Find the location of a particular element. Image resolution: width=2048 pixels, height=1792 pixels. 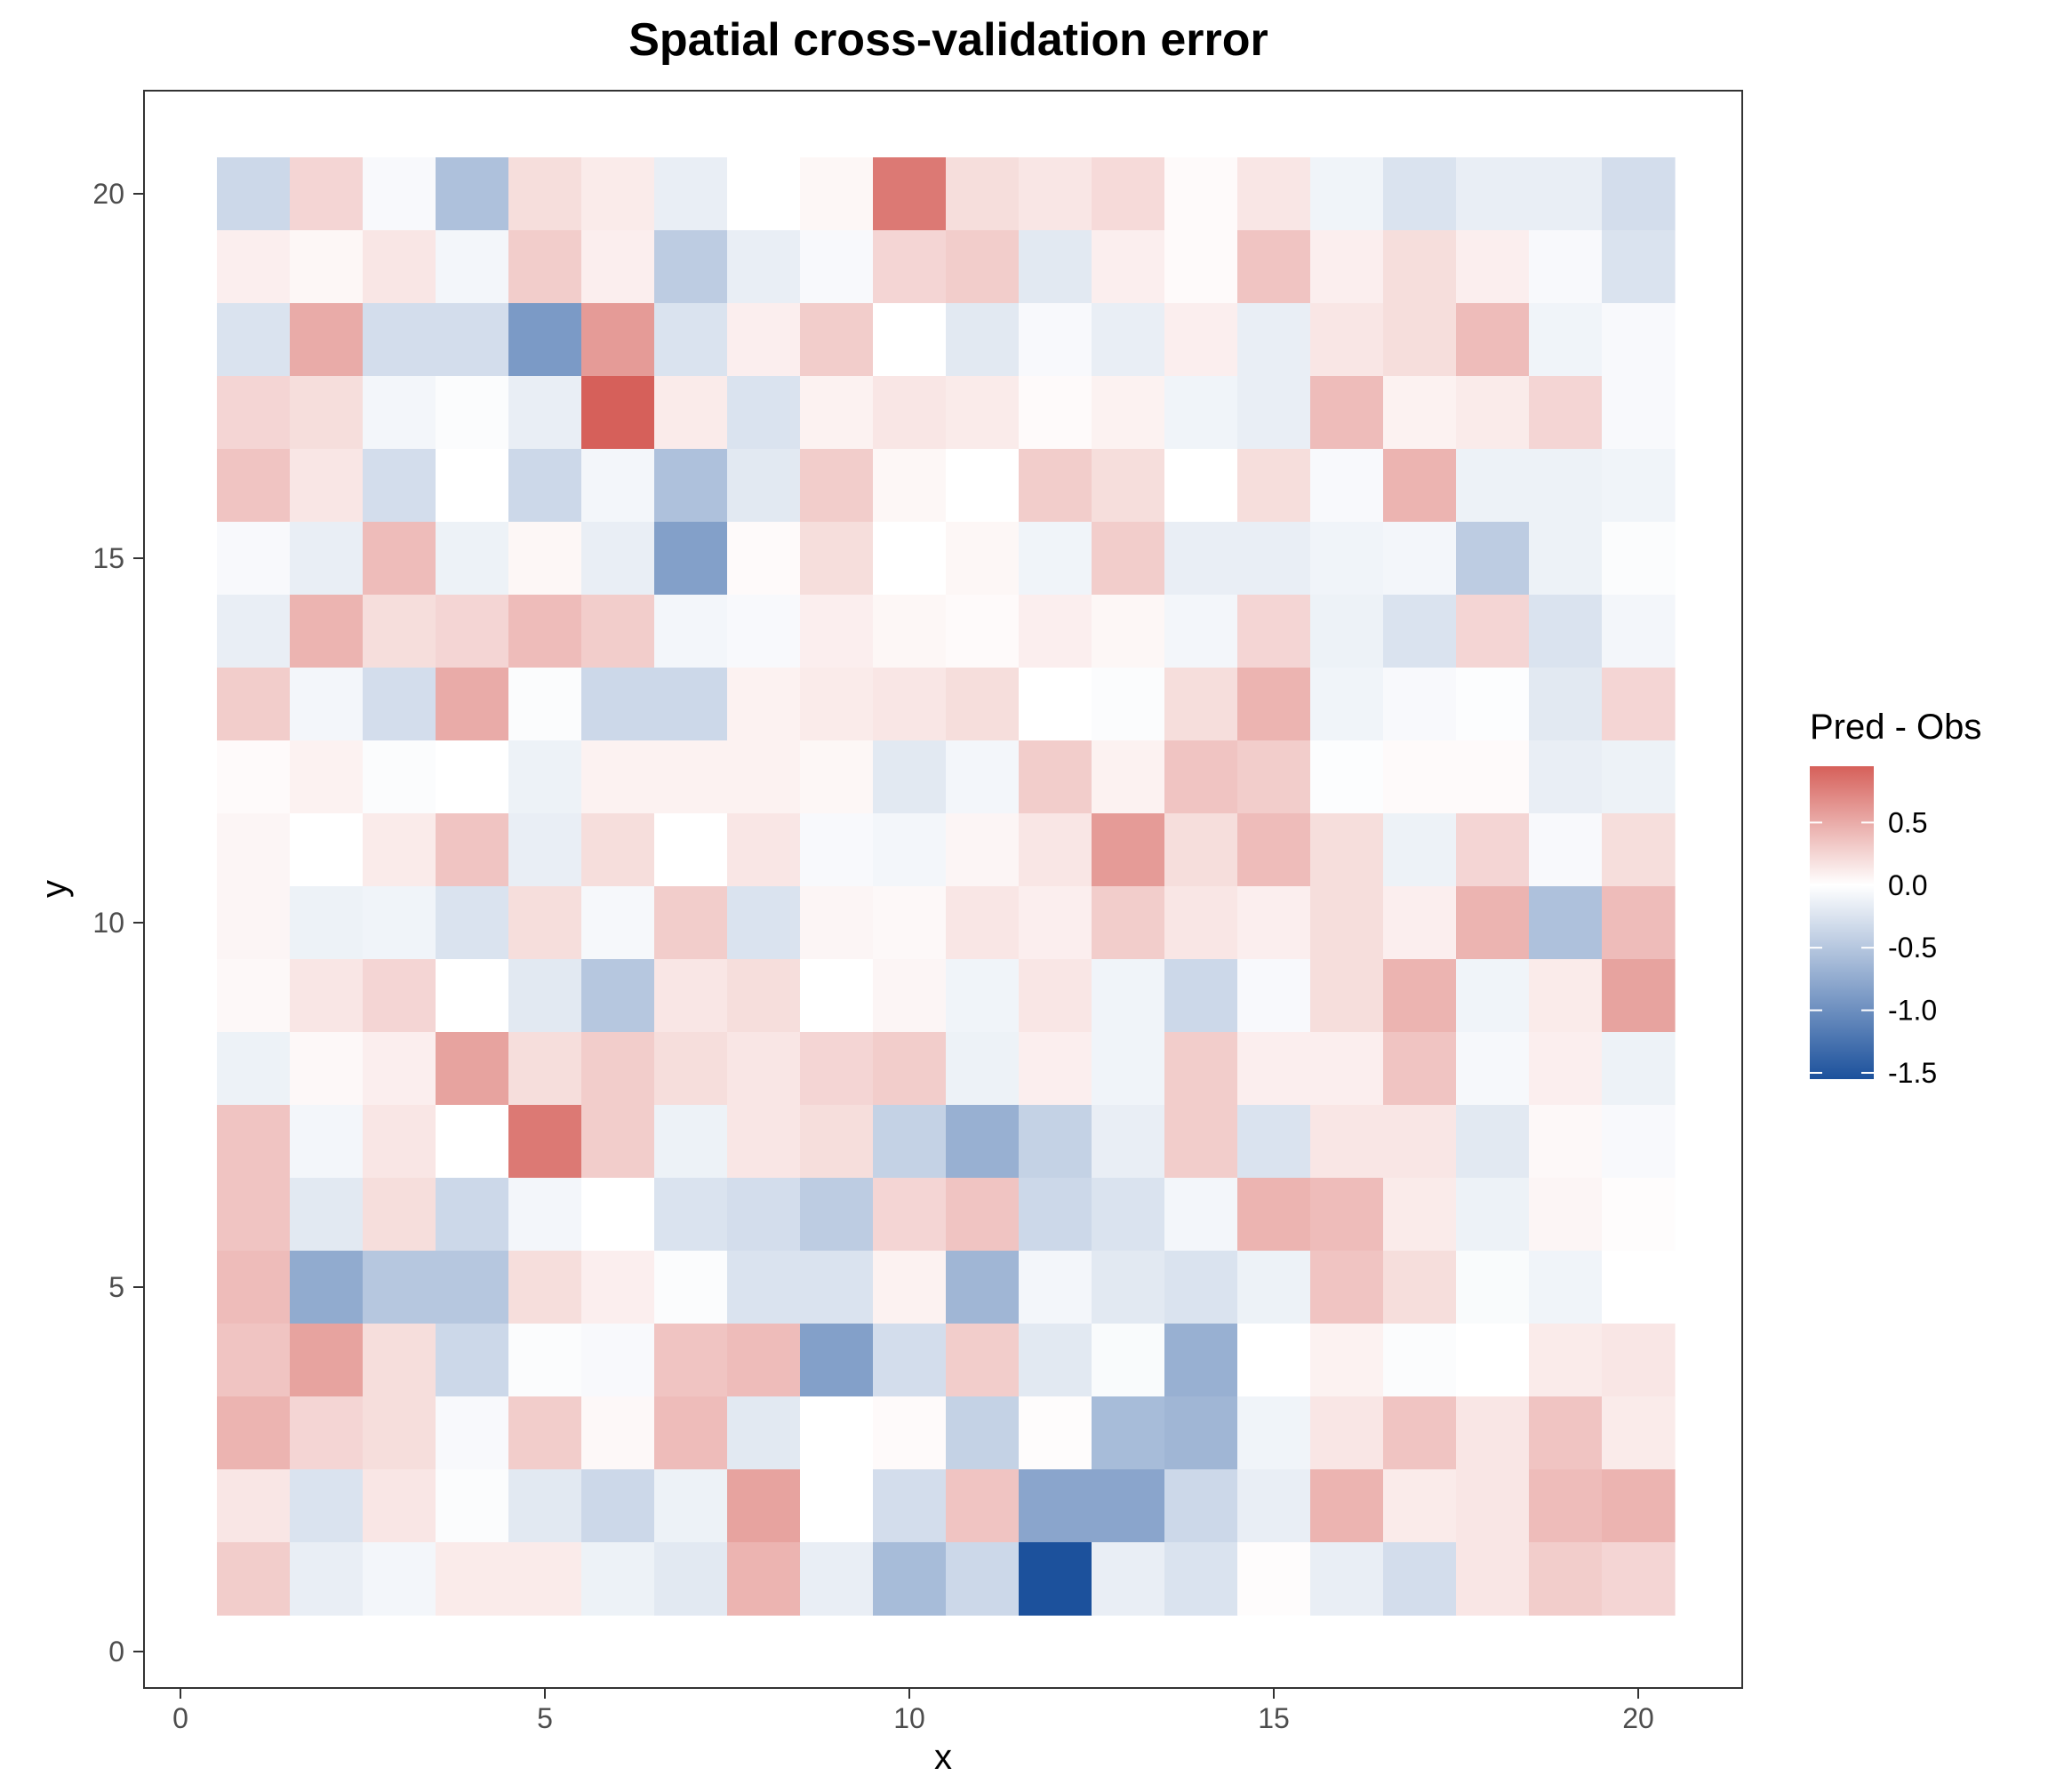

x-tick-label: 10 is located at coordinates (909, 1718).